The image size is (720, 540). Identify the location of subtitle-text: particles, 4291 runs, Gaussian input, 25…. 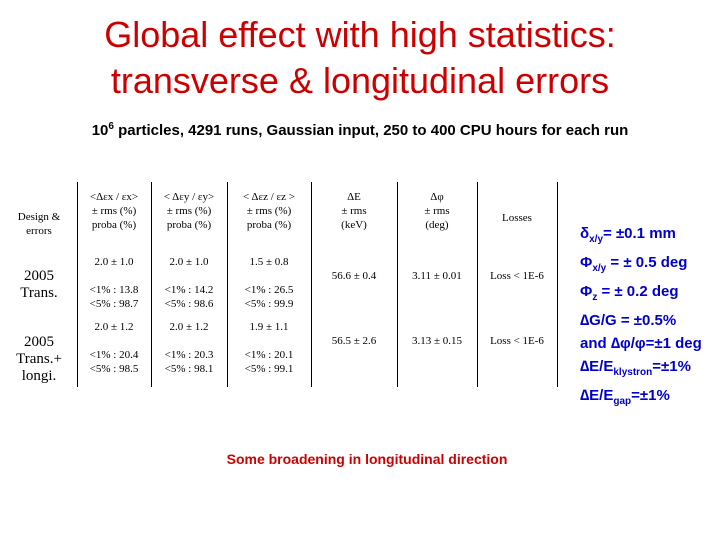
(371, 130).